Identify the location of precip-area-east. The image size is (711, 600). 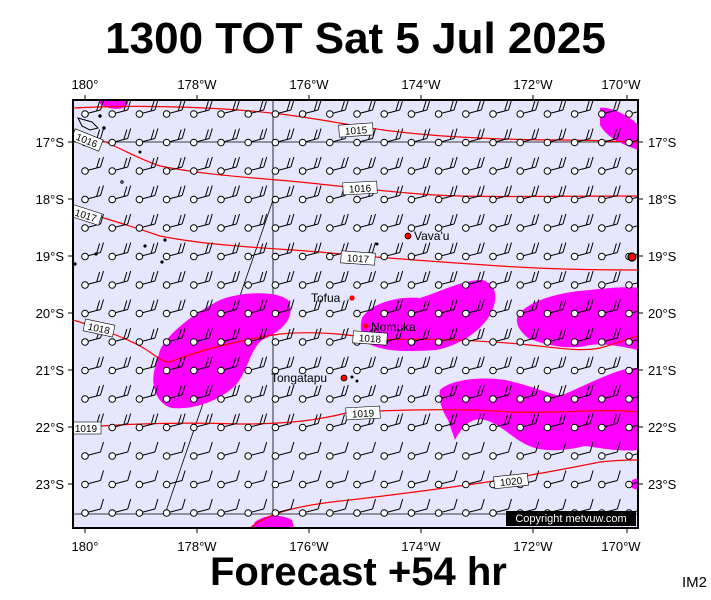
(577, 318).